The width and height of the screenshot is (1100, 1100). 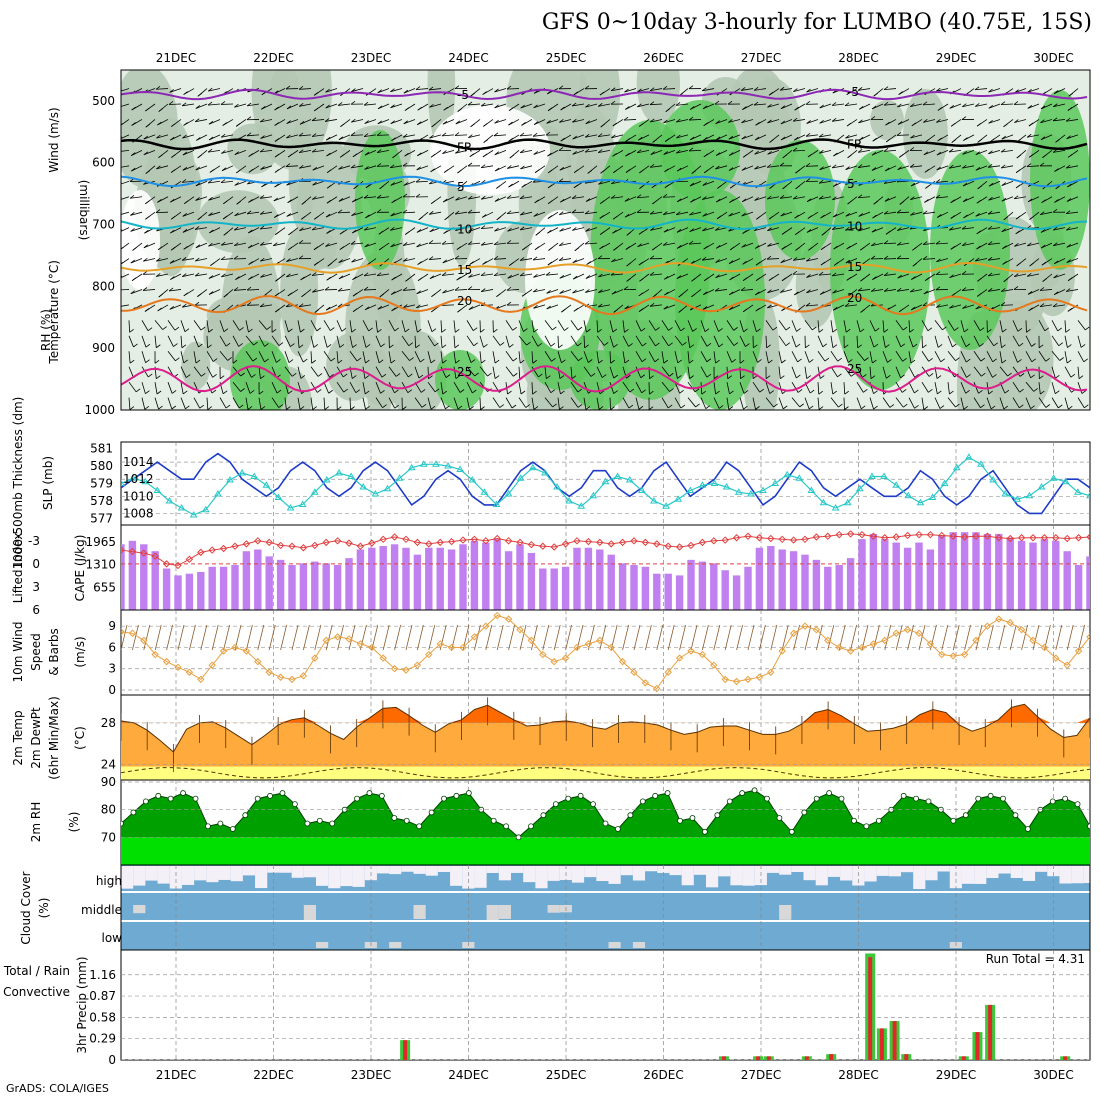 What do you see at coordinates (18, 737) in the screenshot?
I see `temp2m-label-1: 2m Temp` at bounding box center [18, 737].